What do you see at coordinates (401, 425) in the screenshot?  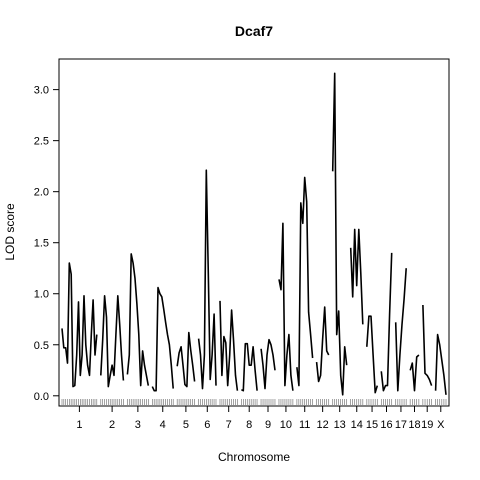 I see `x-tick-label: 17` at bounding box center [401, 425].